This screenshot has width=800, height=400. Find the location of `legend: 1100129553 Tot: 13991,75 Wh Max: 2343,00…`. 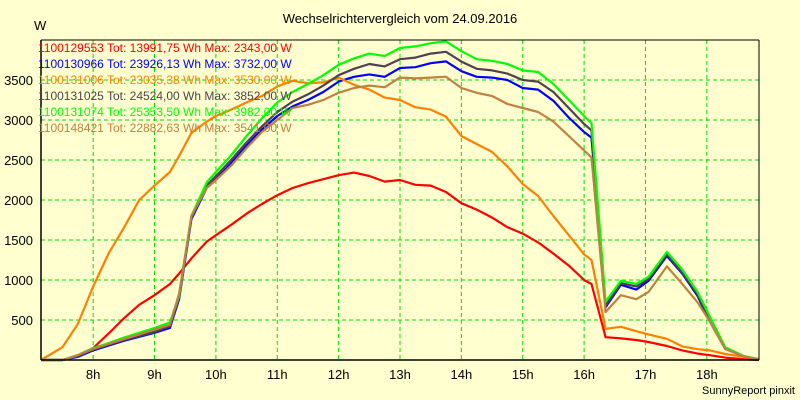

legend: 1100129553 Tot: 13991,75 Wh Max: 2343,00… is located at coordinates (165, 88).